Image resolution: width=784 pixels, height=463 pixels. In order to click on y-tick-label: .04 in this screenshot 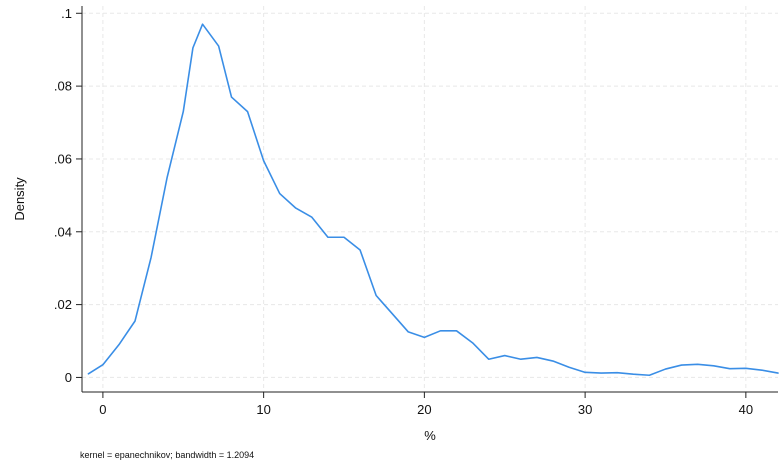, I will do `click(63, 231)`.